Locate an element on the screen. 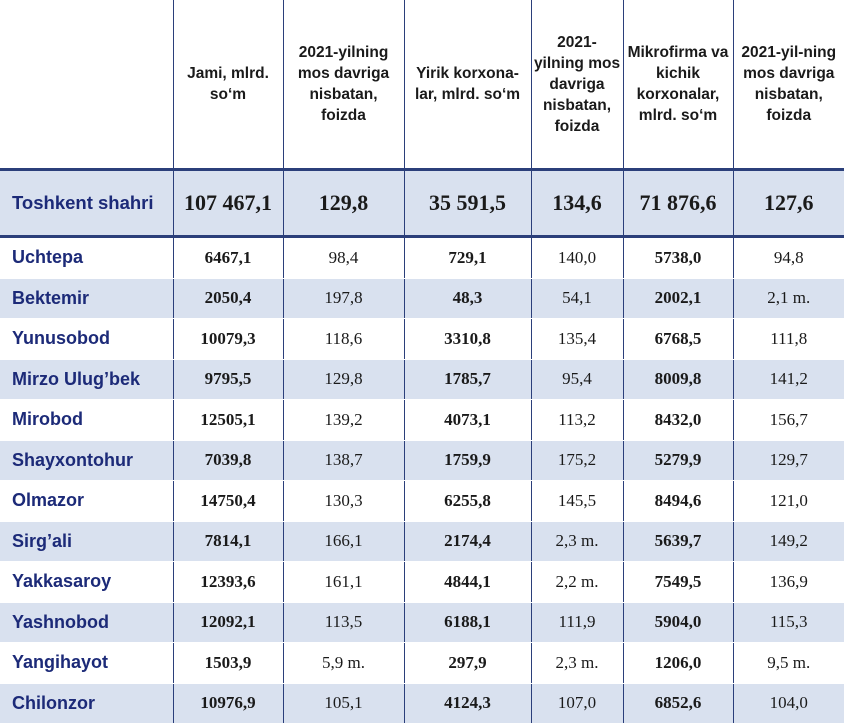 Image resolution: width=844 pixels, height=724 pixels. district-name: Chilonzor is located at coordinates (86, 703).